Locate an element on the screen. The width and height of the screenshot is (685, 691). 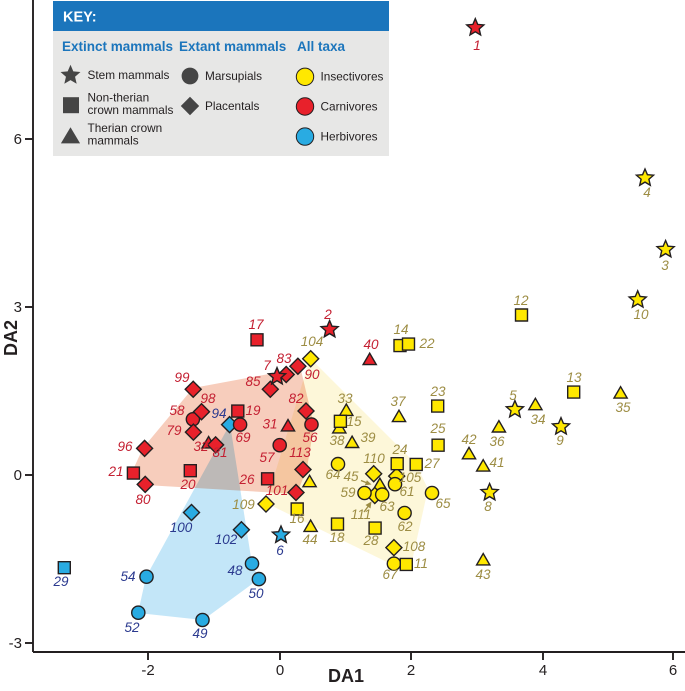
svg-text: 82 is located at coordinates (296, 398).